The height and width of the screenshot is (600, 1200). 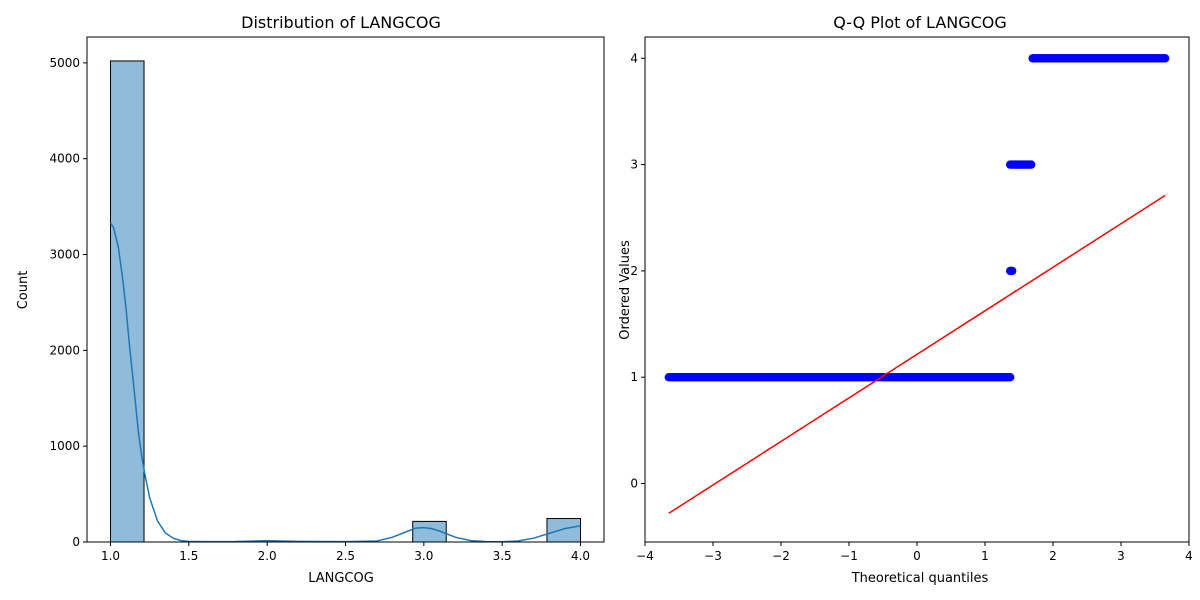 I want to click on y-tick-label: 4, so click(x=634, y=58).